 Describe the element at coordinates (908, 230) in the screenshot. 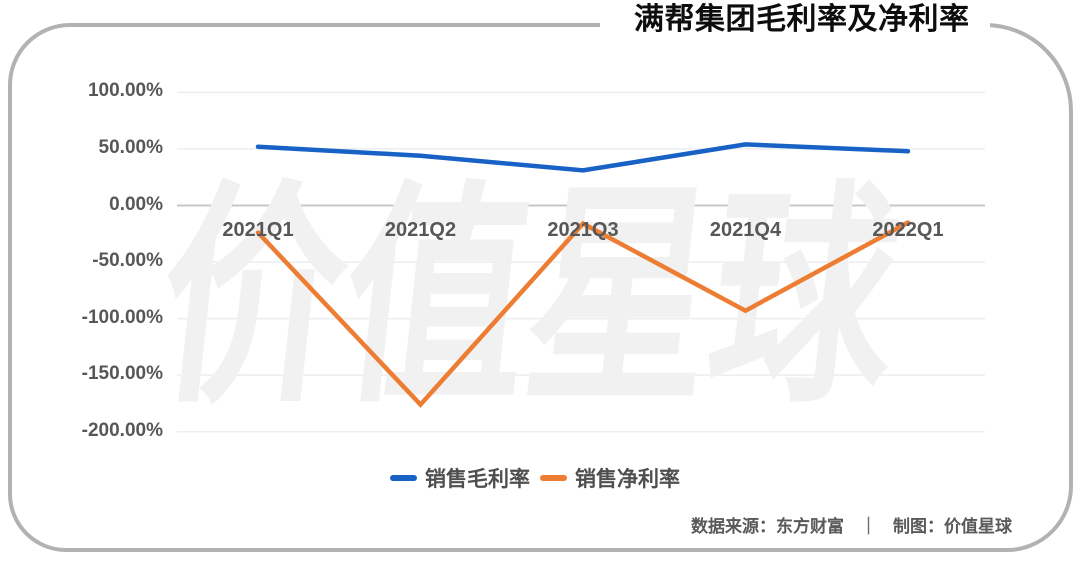

I see `x-category-label: 2022Q1` at that location.